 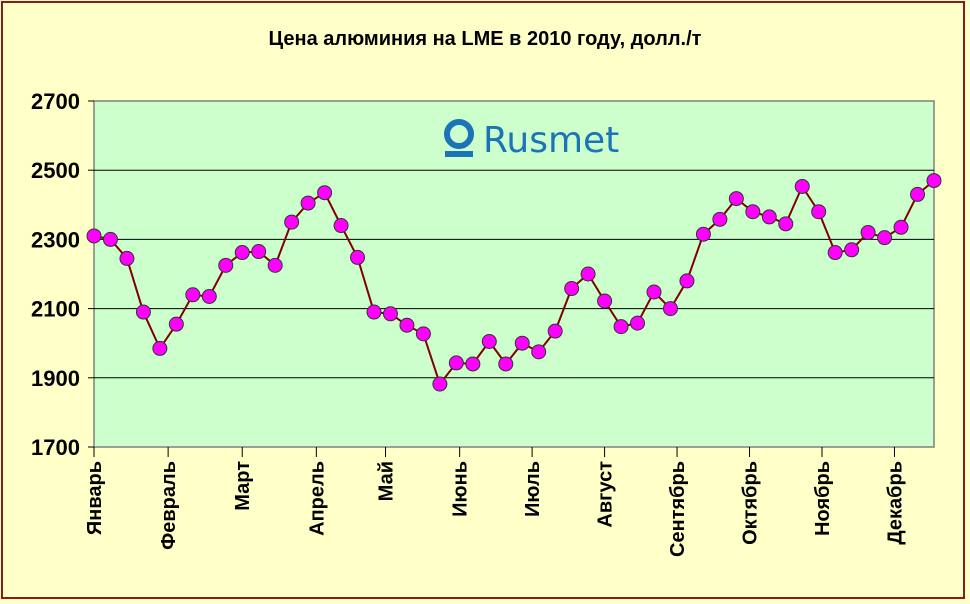 What do you see at coordinates (55, 101) in the screenshot?
I see `y-tick-label: 2700` at bounding box center [55, 101].